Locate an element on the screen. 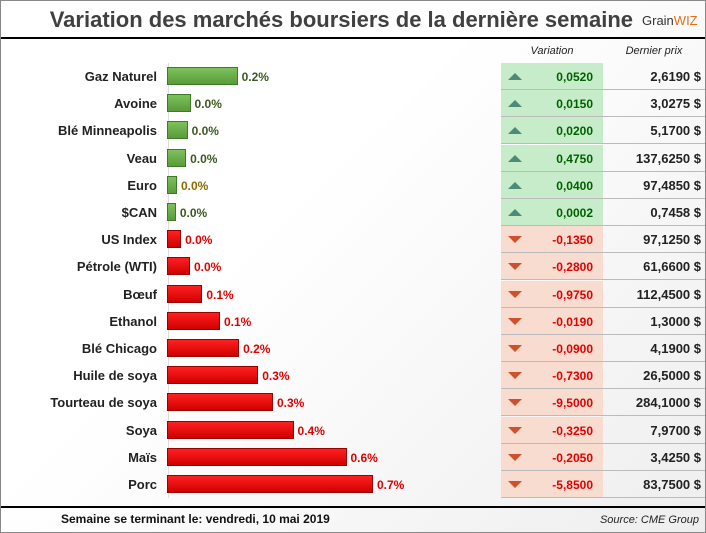 This screenshot has height=533, width=706. table-row: Tourteau de soya 0.3% -9,5000 284,1000 $ is located at coordinates (353, 403).